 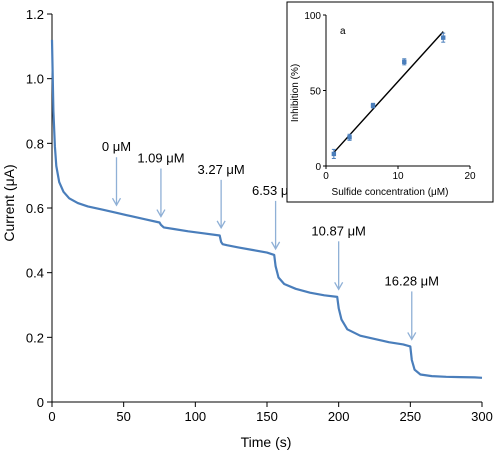 I want to click on inset-y-tick-label: 0, so click(x=318, y=167).